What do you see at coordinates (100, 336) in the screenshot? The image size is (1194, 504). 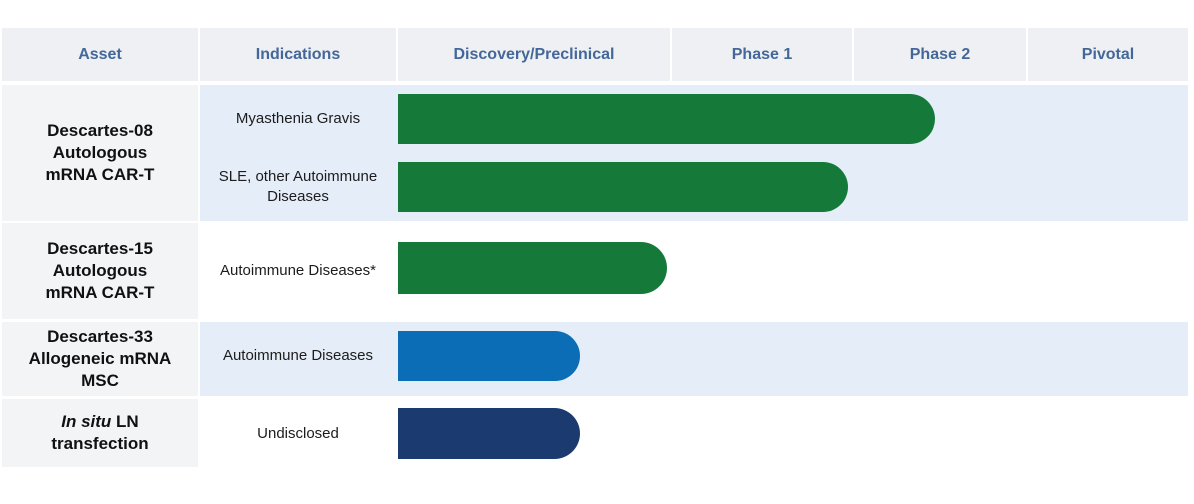 I see `asset-line: Descartes-33` at bounding box center [100, 336].